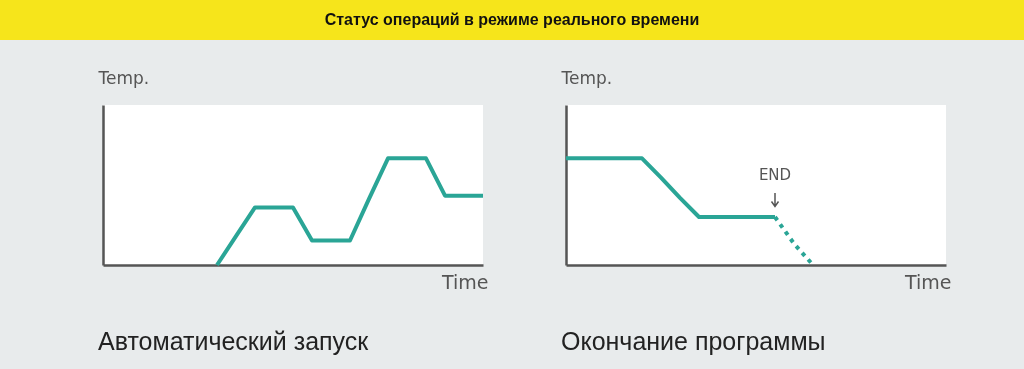  I want to click on text: Автоматический запуск, so click(234, 341).